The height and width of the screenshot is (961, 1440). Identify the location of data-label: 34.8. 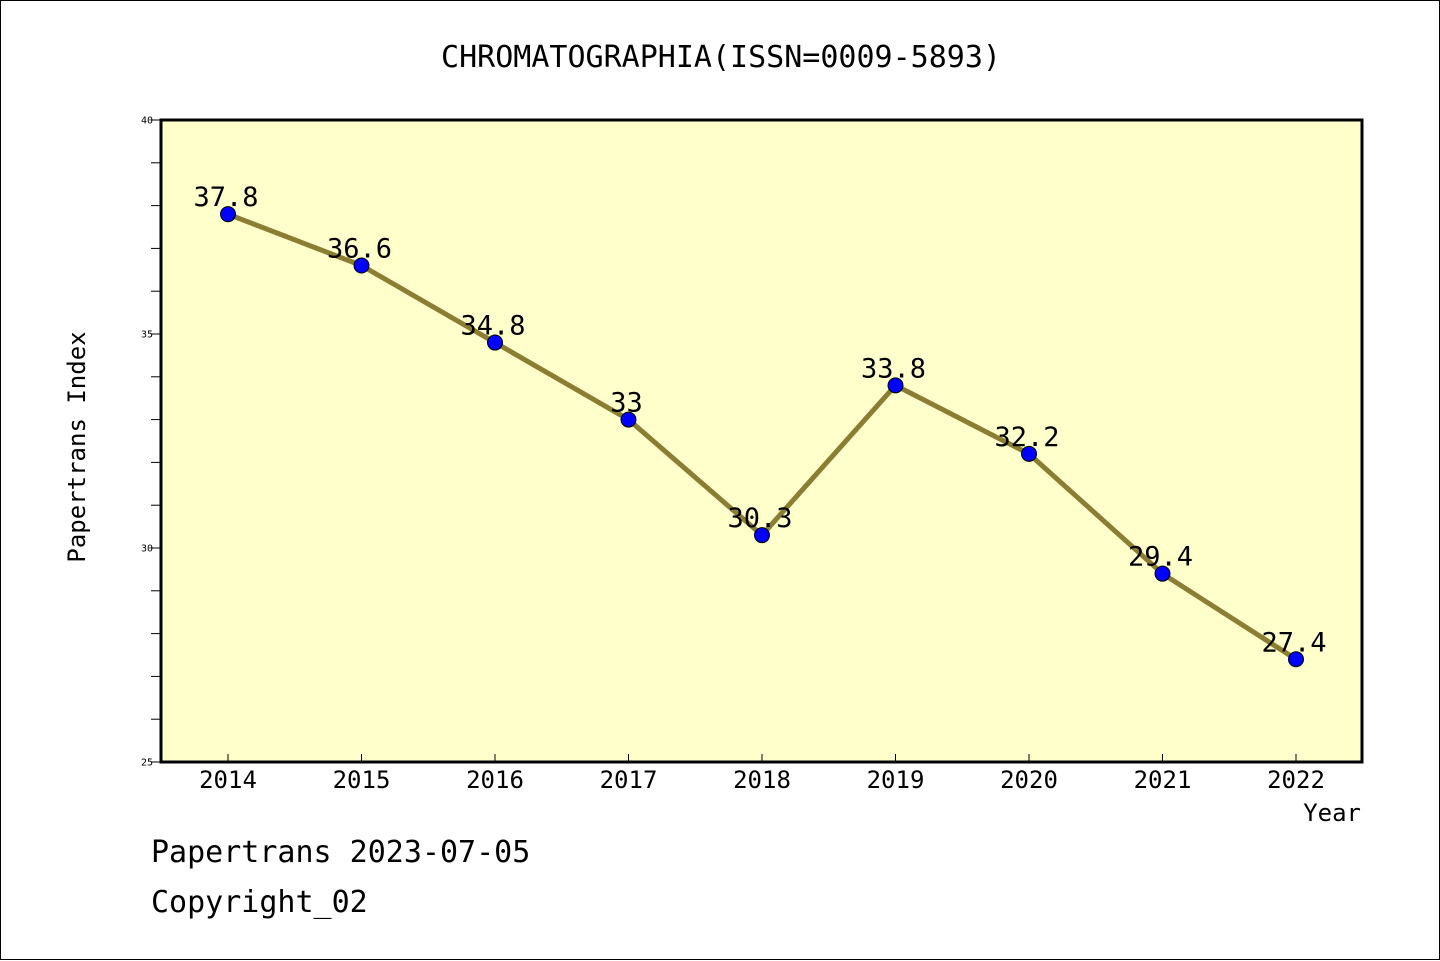
(492, 326).